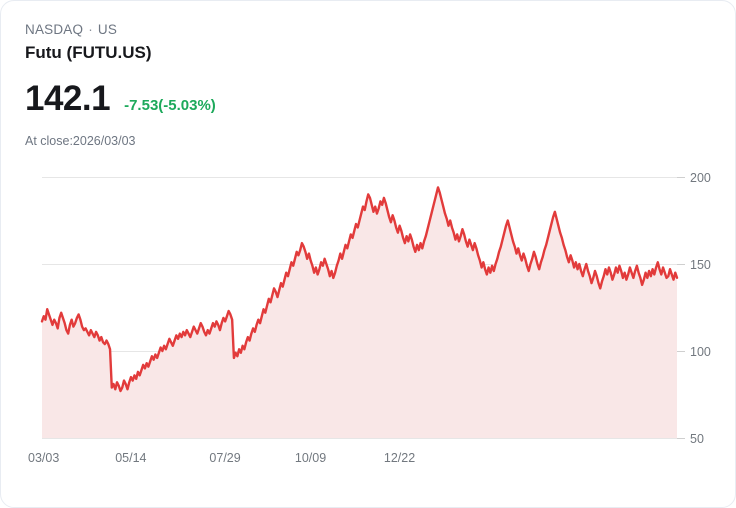 Image resolution: width=736 pixels, height=508 pixels. What do you see at coordinates (107, 29) in the screenshot?
I see `region-label: US` at bounding box center [107, 29].